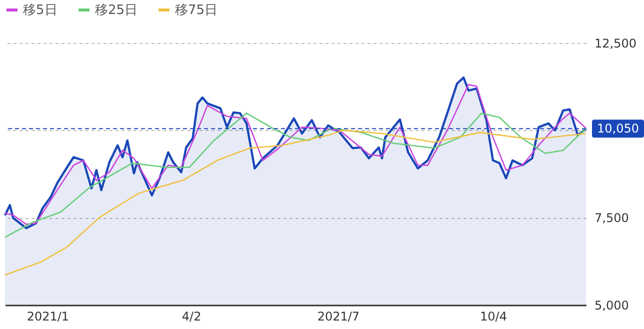  What do you see at coordinates (116, 10) in the screenshot?
I see `legend-label: 移25日` at bounding box center [116, 10].